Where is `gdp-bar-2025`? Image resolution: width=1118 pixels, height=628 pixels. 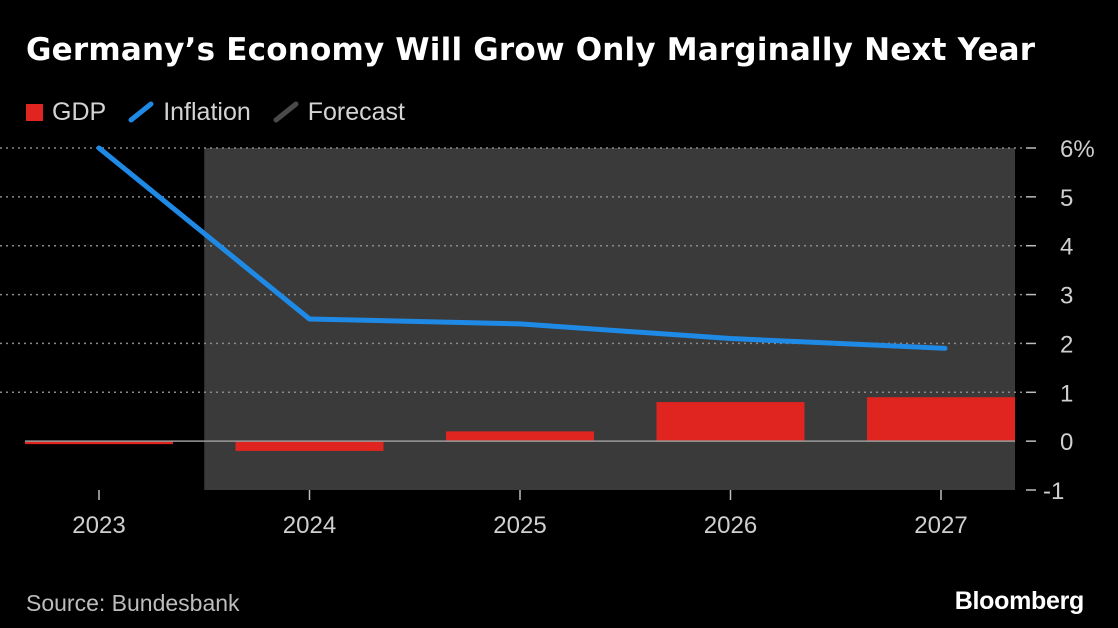 gdp-bar-2025 is located at coordinates (520, 436).